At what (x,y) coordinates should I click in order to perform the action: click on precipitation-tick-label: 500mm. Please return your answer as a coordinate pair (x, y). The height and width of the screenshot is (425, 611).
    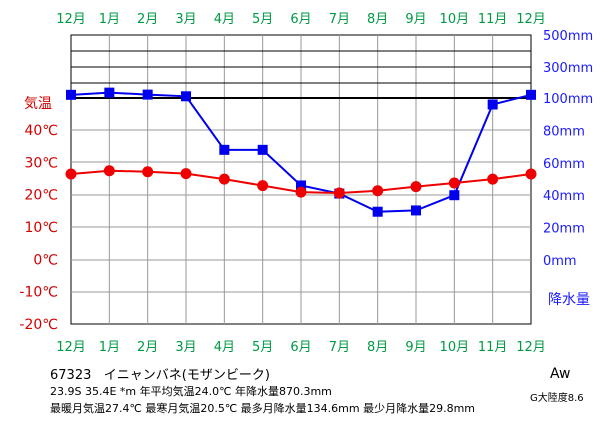
    Looking at the image, I should click on (568, 36).